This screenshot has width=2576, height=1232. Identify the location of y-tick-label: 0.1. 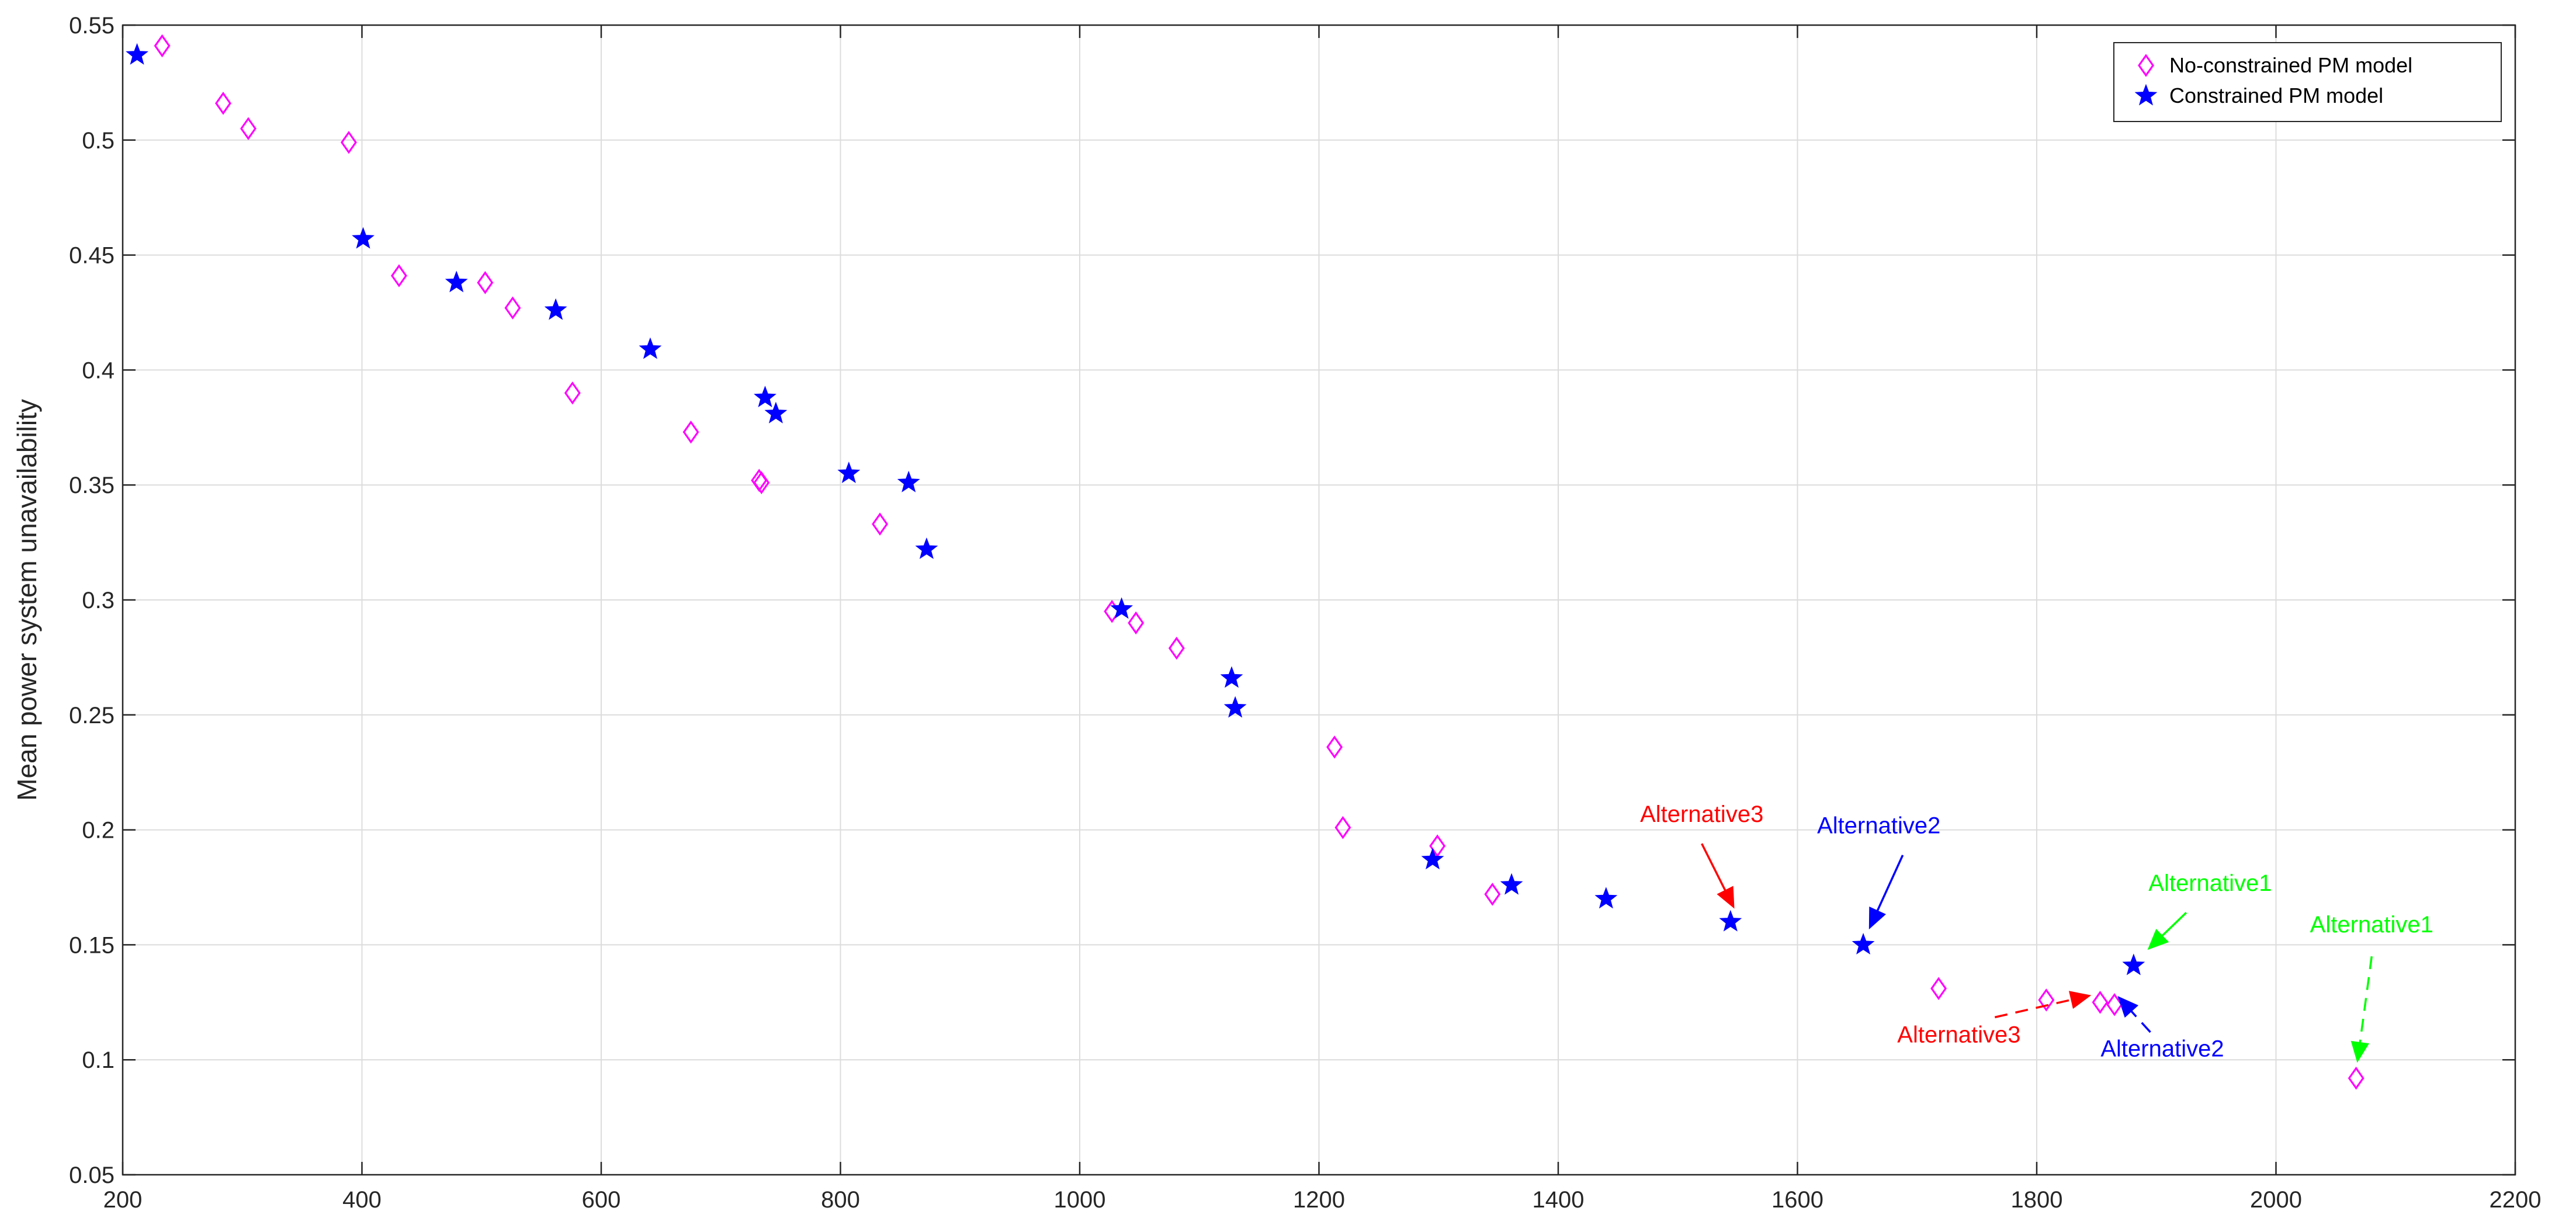
(99, 1060).